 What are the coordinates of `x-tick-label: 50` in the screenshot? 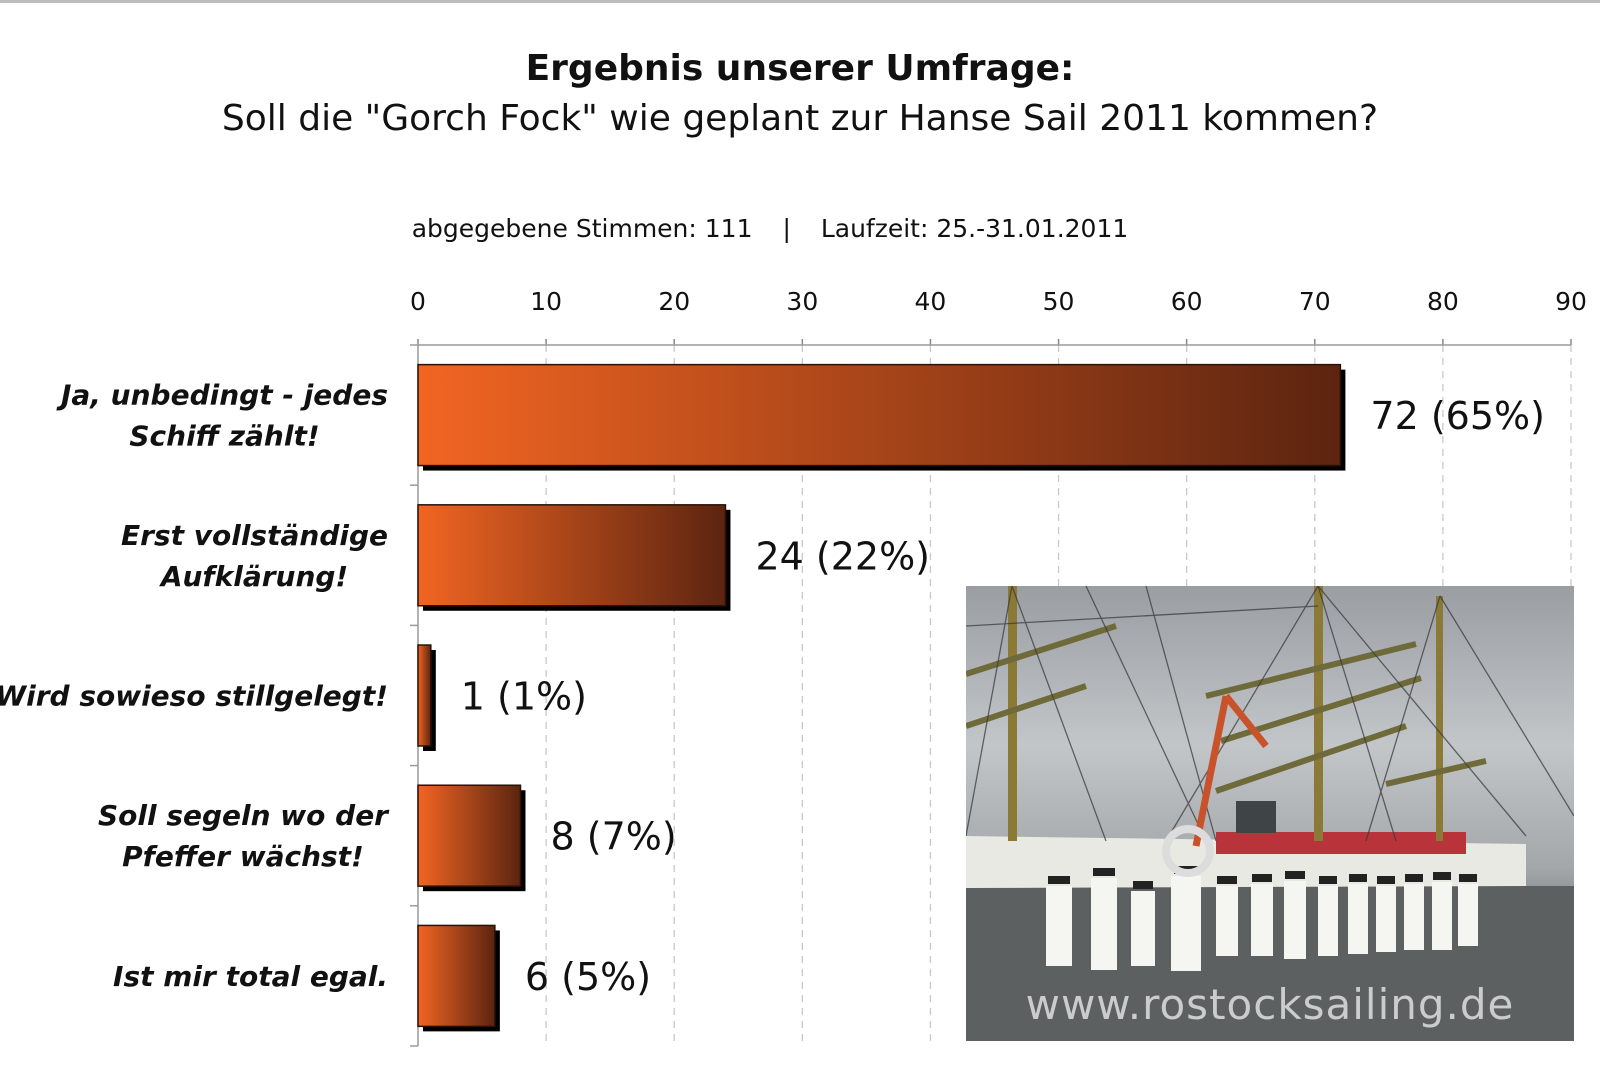 It's located at (1059, 301).